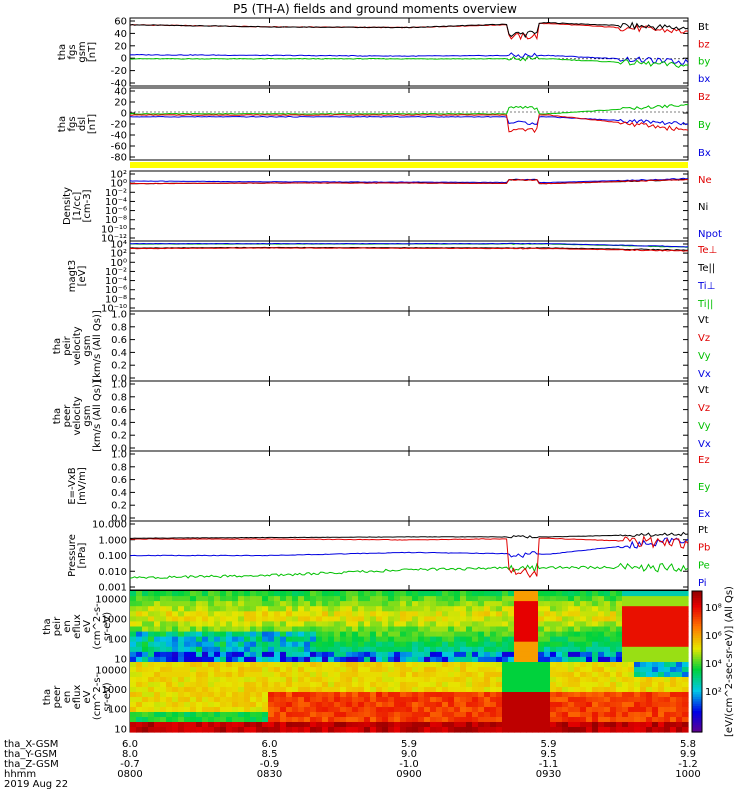  I want to click on xaxis-row-label-1: tha_Y-GSM, so click(30, 754).